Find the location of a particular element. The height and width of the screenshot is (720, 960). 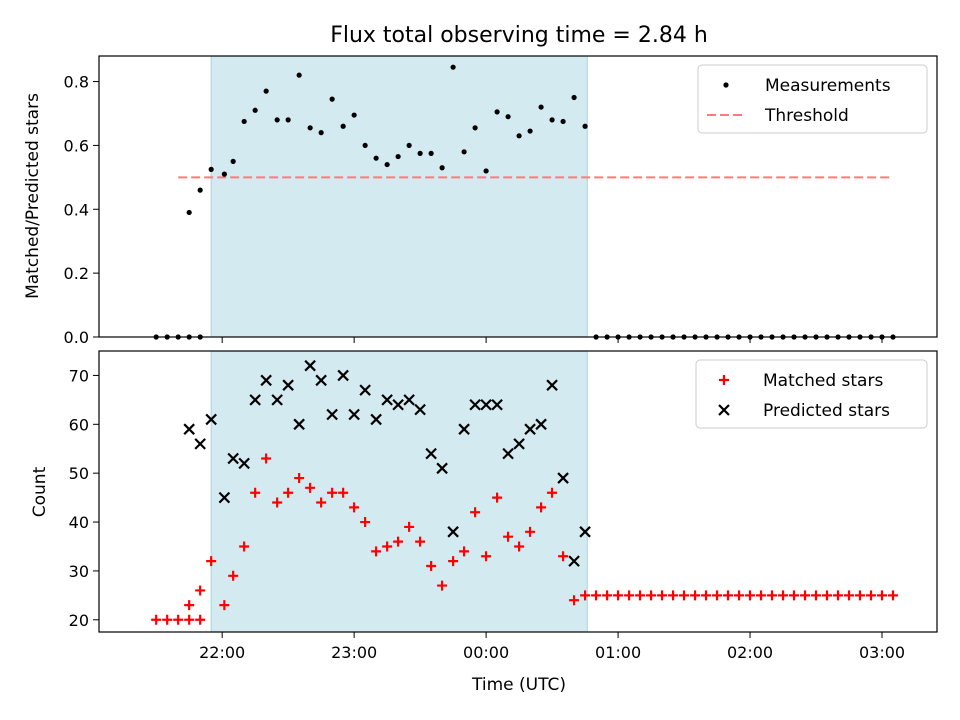

series-predicted-stars is located at coordinates (387, 463).